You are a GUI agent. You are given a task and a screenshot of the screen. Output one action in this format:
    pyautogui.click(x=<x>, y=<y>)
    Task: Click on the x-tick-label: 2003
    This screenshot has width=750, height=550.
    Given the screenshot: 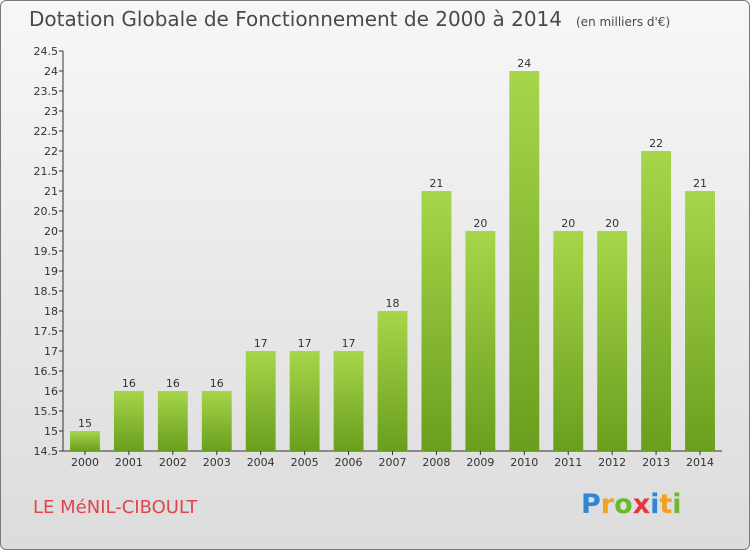 What is the action you would take?
    pyautogui.click(x=217, y=462)
    